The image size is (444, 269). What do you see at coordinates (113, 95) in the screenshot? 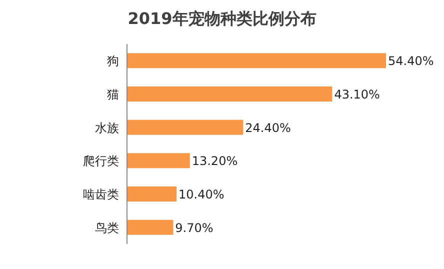
I see `category: 猫` at bounding box center [113, 95].